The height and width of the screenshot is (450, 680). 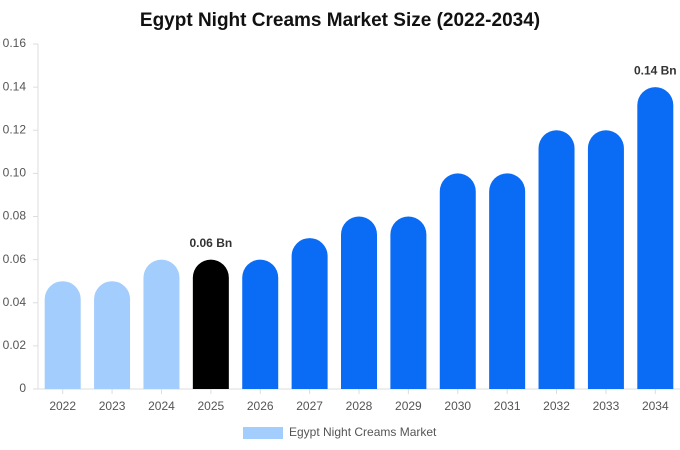 I want to click on x-tick-label: 2030, so click(x=457, y=406).